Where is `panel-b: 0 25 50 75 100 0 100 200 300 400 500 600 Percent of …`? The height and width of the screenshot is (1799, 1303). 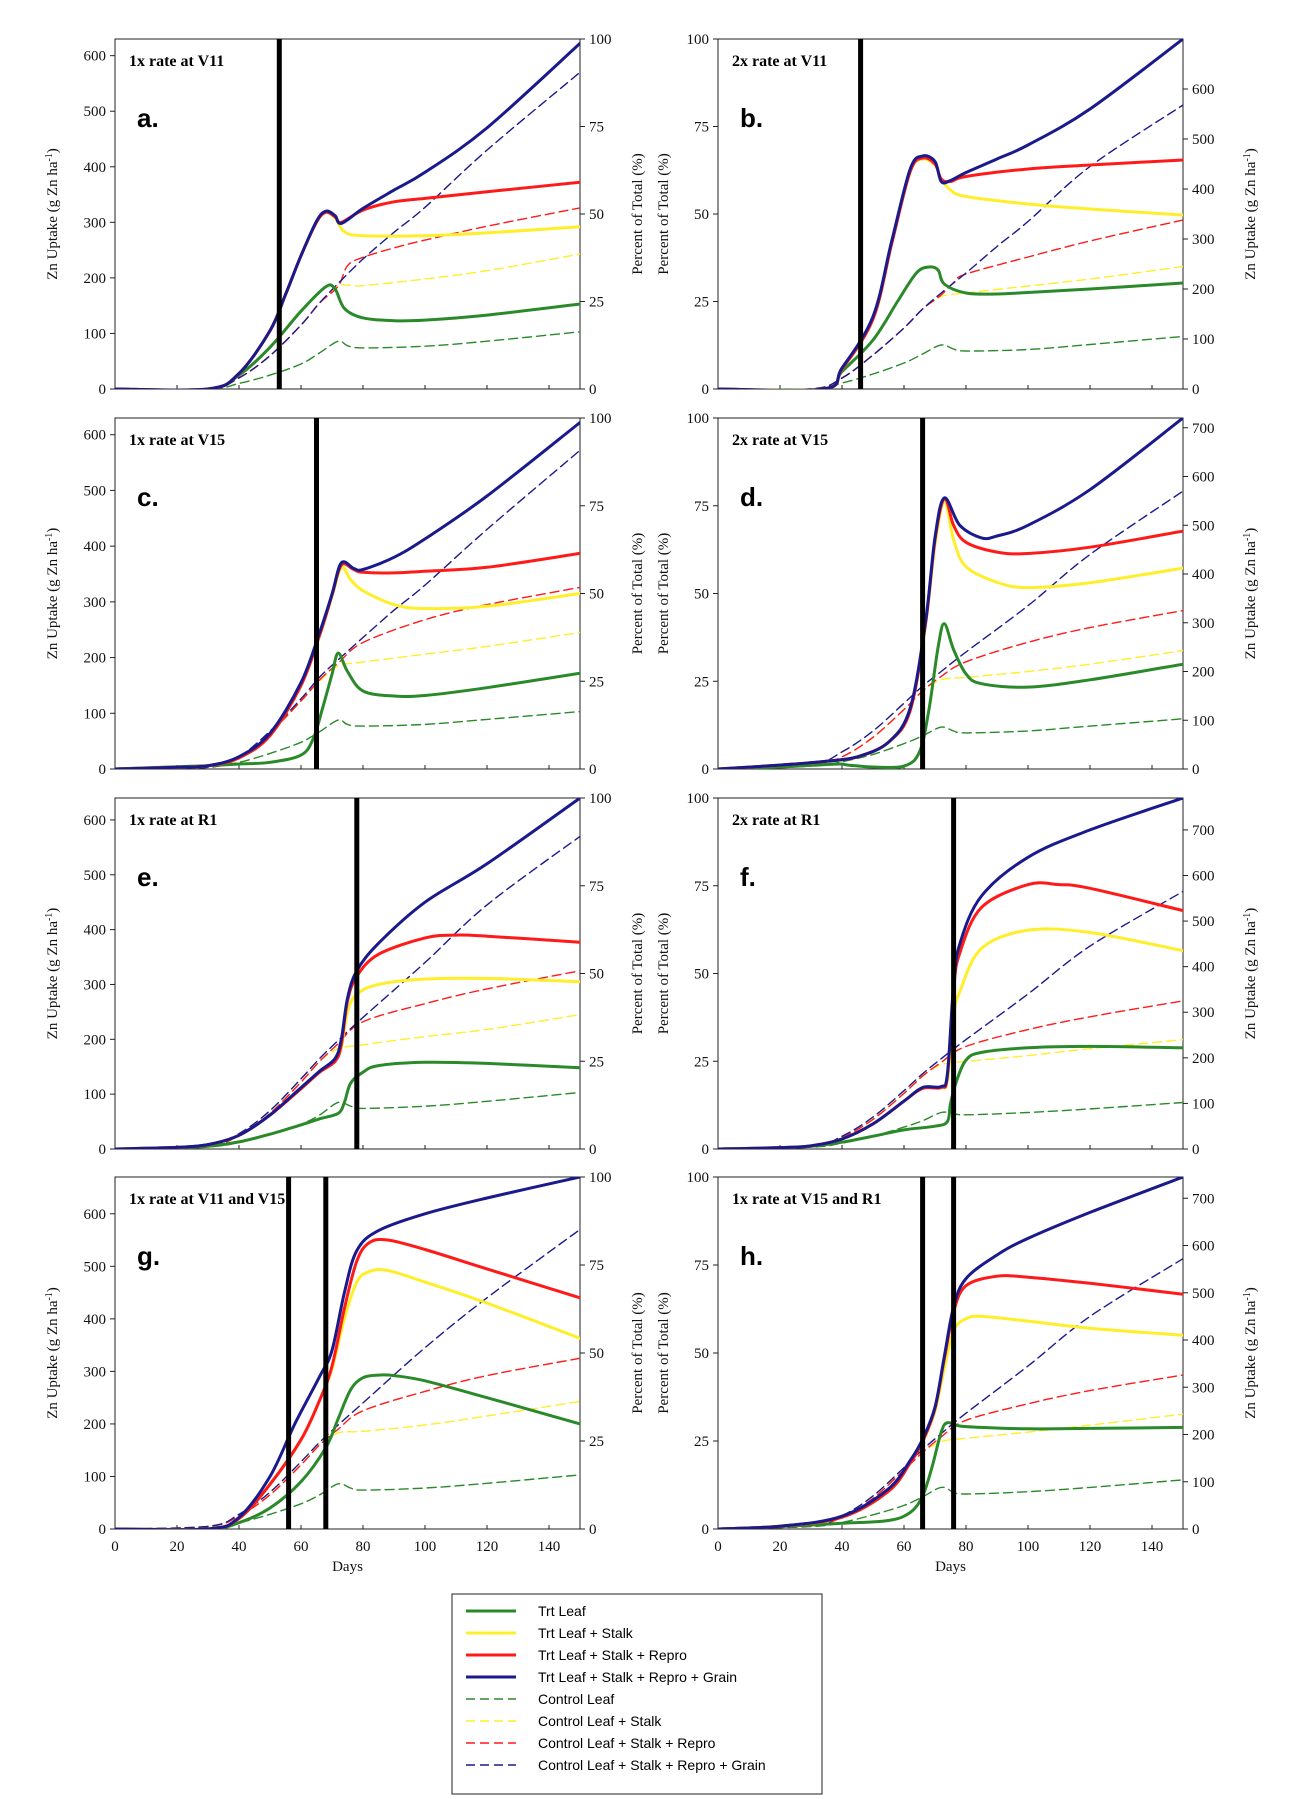
panel-b: 0 25 50 75 100 0 100 200 300 400 500 600 Percent of … is located at coordinates (957, 215).